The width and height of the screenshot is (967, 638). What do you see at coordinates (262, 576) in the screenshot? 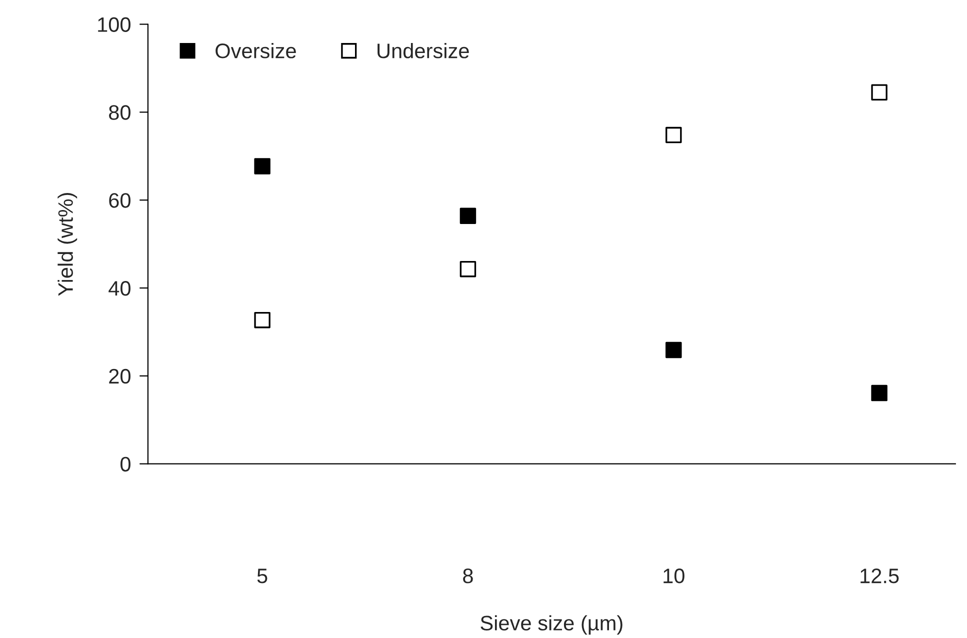
I see `x-tick-label: 5` at bounding box center [262, 576].